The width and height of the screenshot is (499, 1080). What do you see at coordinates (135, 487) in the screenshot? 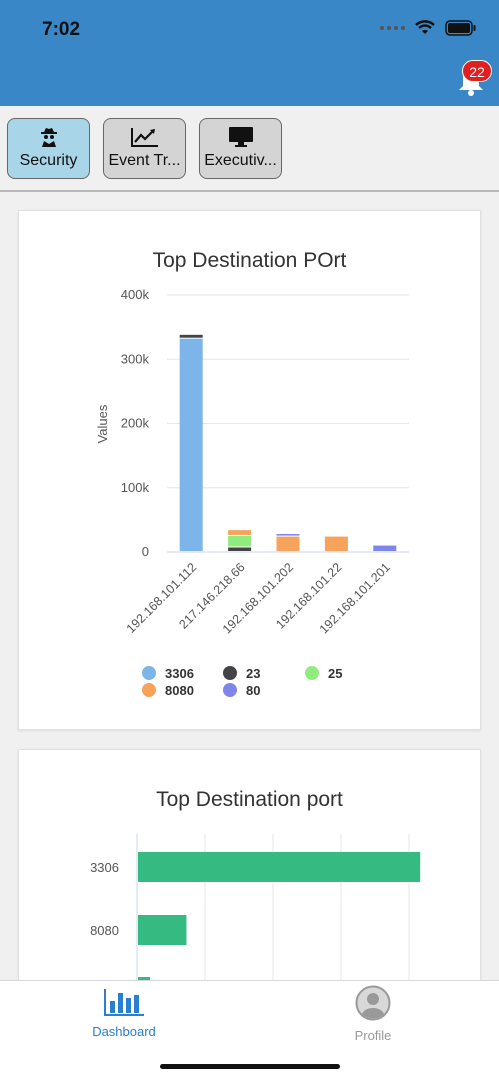
I see `y-tick-label: 100k` at bounding box center [135, 487].